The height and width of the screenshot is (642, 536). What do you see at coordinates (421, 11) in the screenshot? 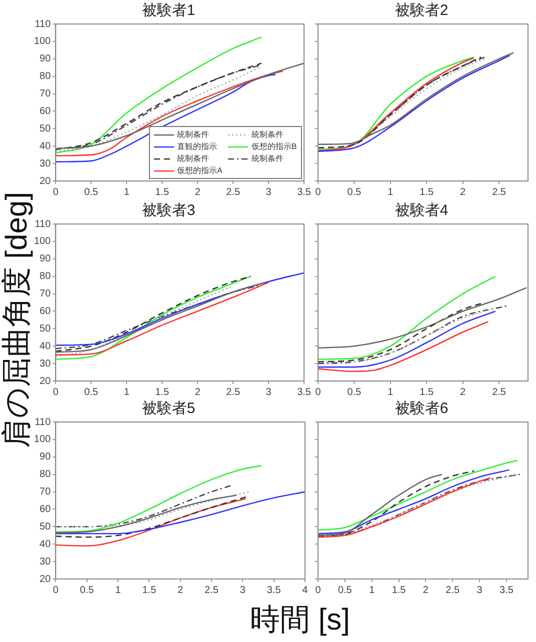
I see `chart-title: 被験者2` at bounding box center [421, 11].